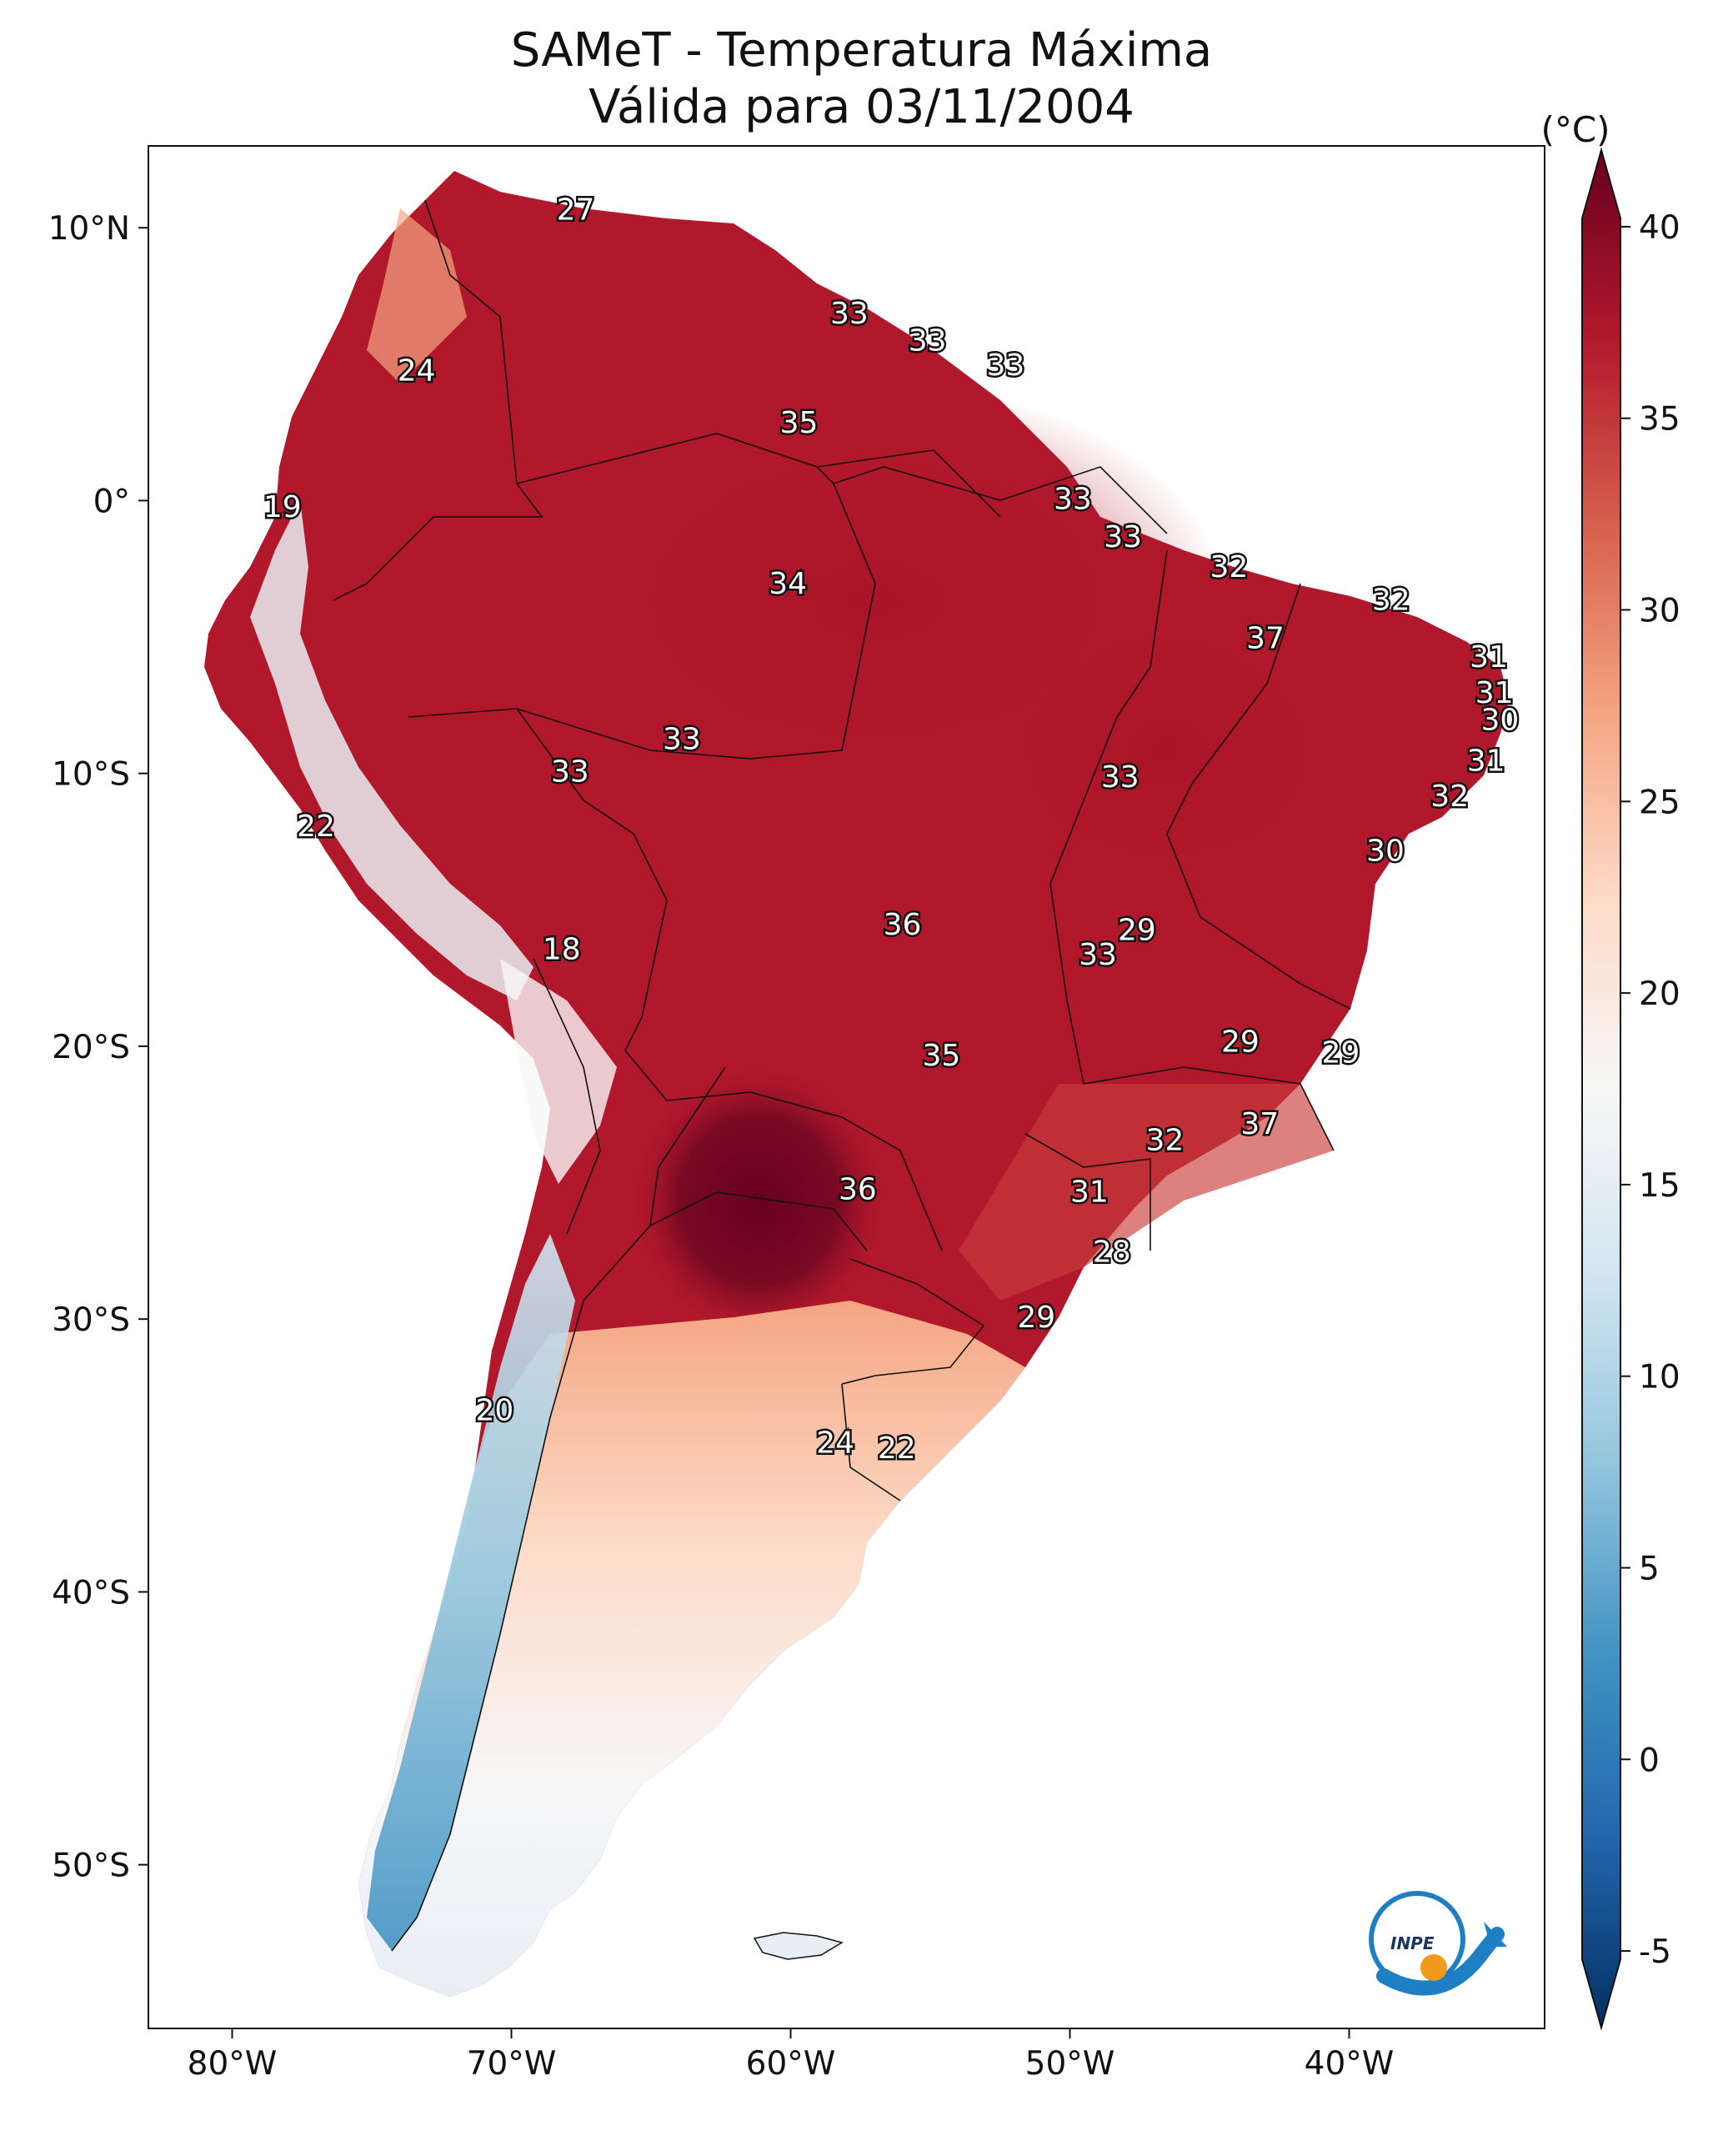  I want to click on colorbar-tick-label: 20, so click(1659, 994).